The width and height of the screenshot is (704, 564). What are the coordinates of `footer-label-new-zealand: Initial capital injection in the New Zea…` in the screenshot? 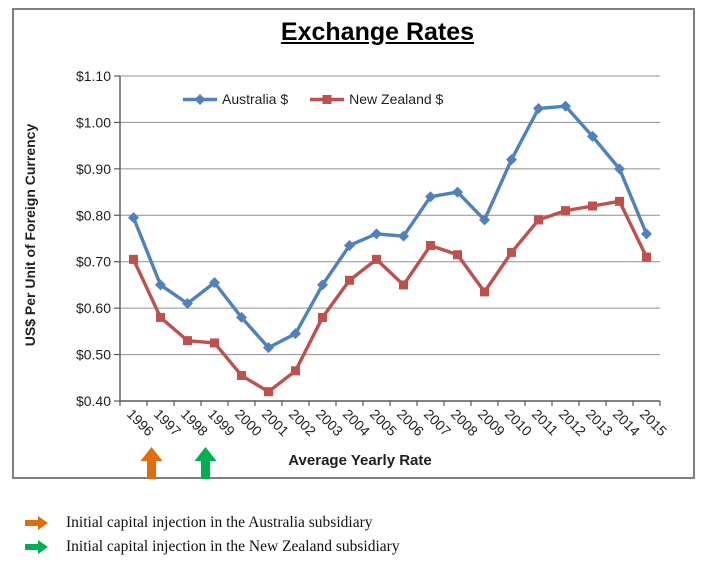 It's located at (233, 546).